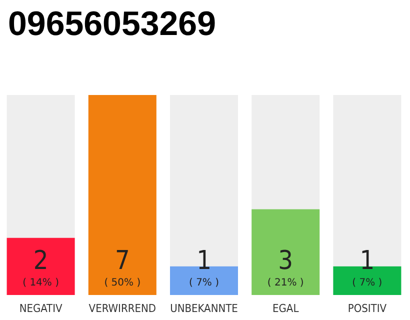  I want to click on data-label: 3 ( 21% ), so click(285, 267).